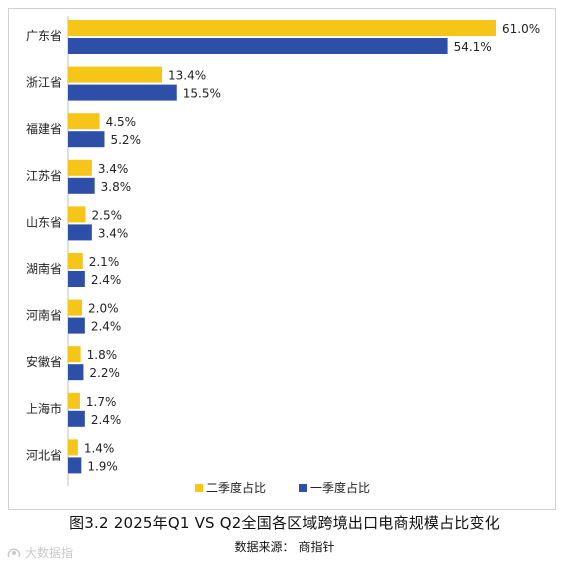 This screenshot has width=569, height=565. Describe the element at coordinates (107, 215) in the screenshot. I see `value-label-q2: 2.5%` at that location.